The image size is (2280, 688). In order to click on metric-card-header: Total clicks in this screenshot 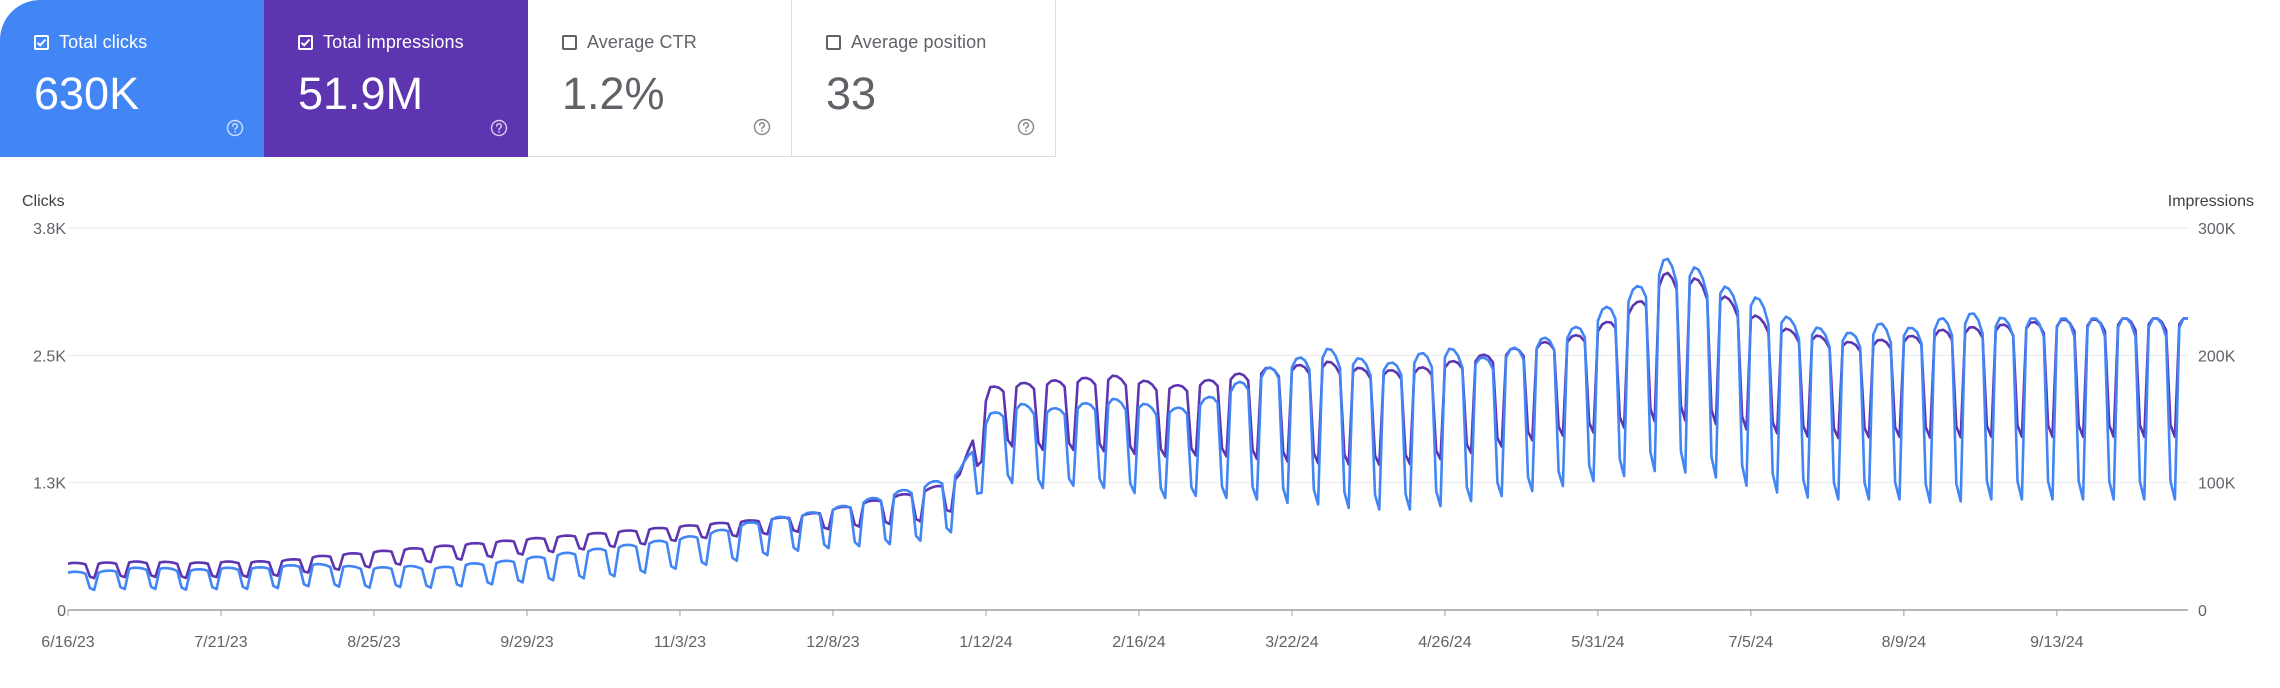, I will do `click(90, 42)`.